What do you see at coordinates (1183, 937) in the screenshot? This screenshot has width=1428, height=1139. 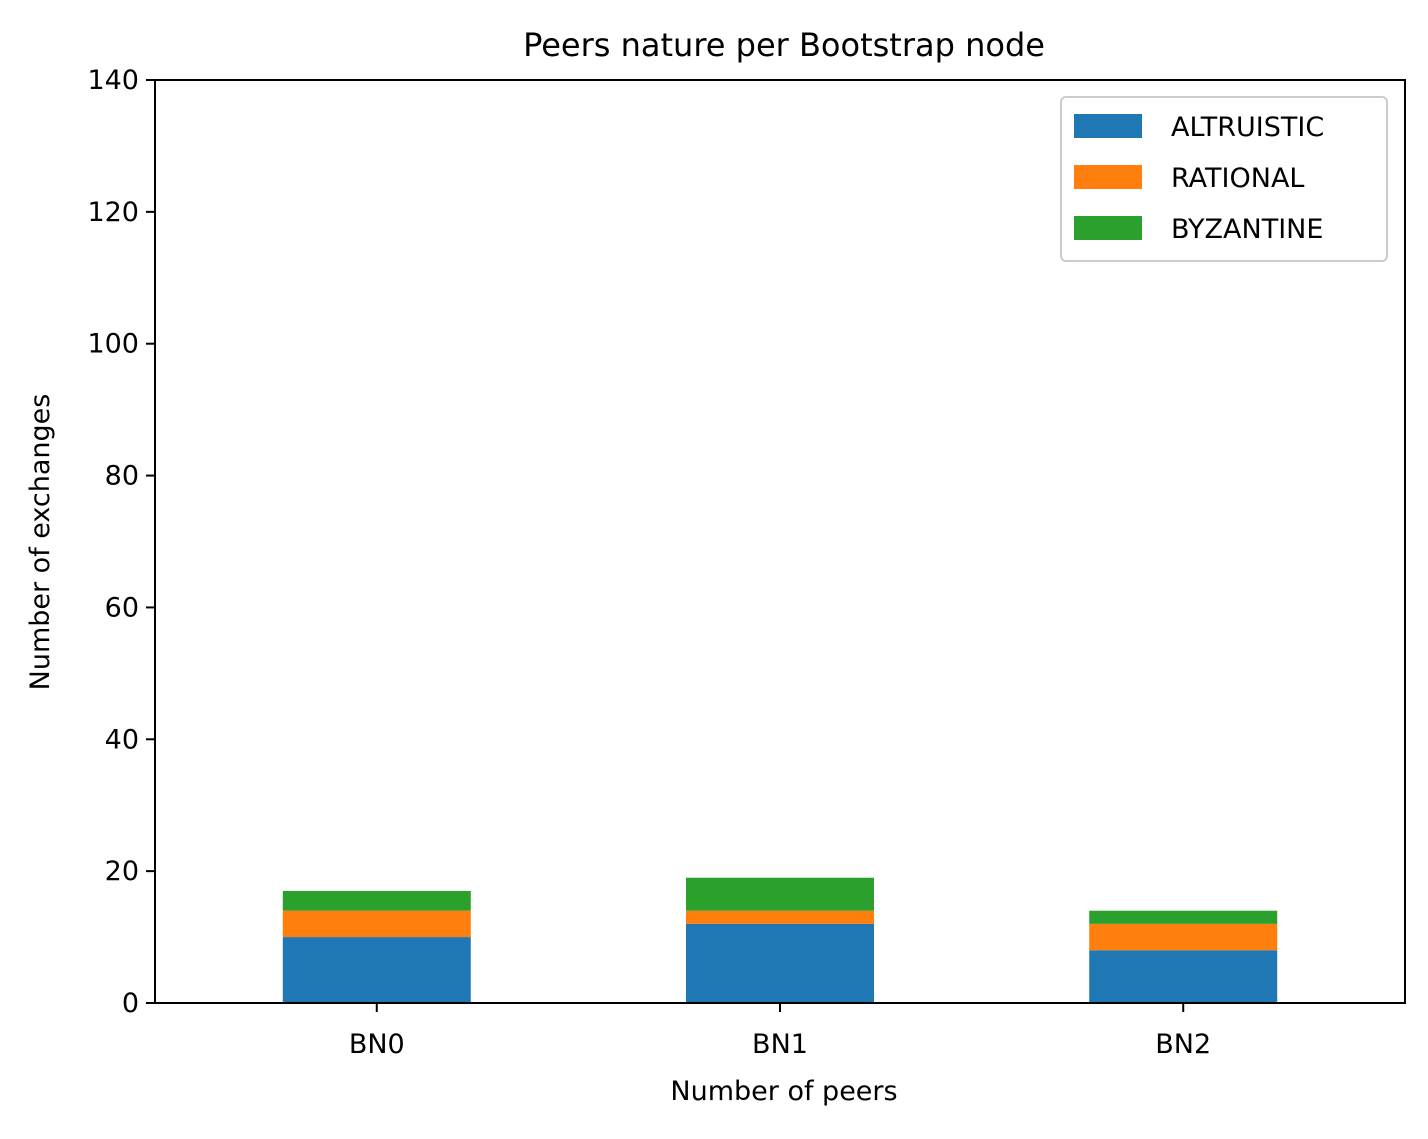 I see `bar-rational-bn2` at bounding box center [1183, 937].